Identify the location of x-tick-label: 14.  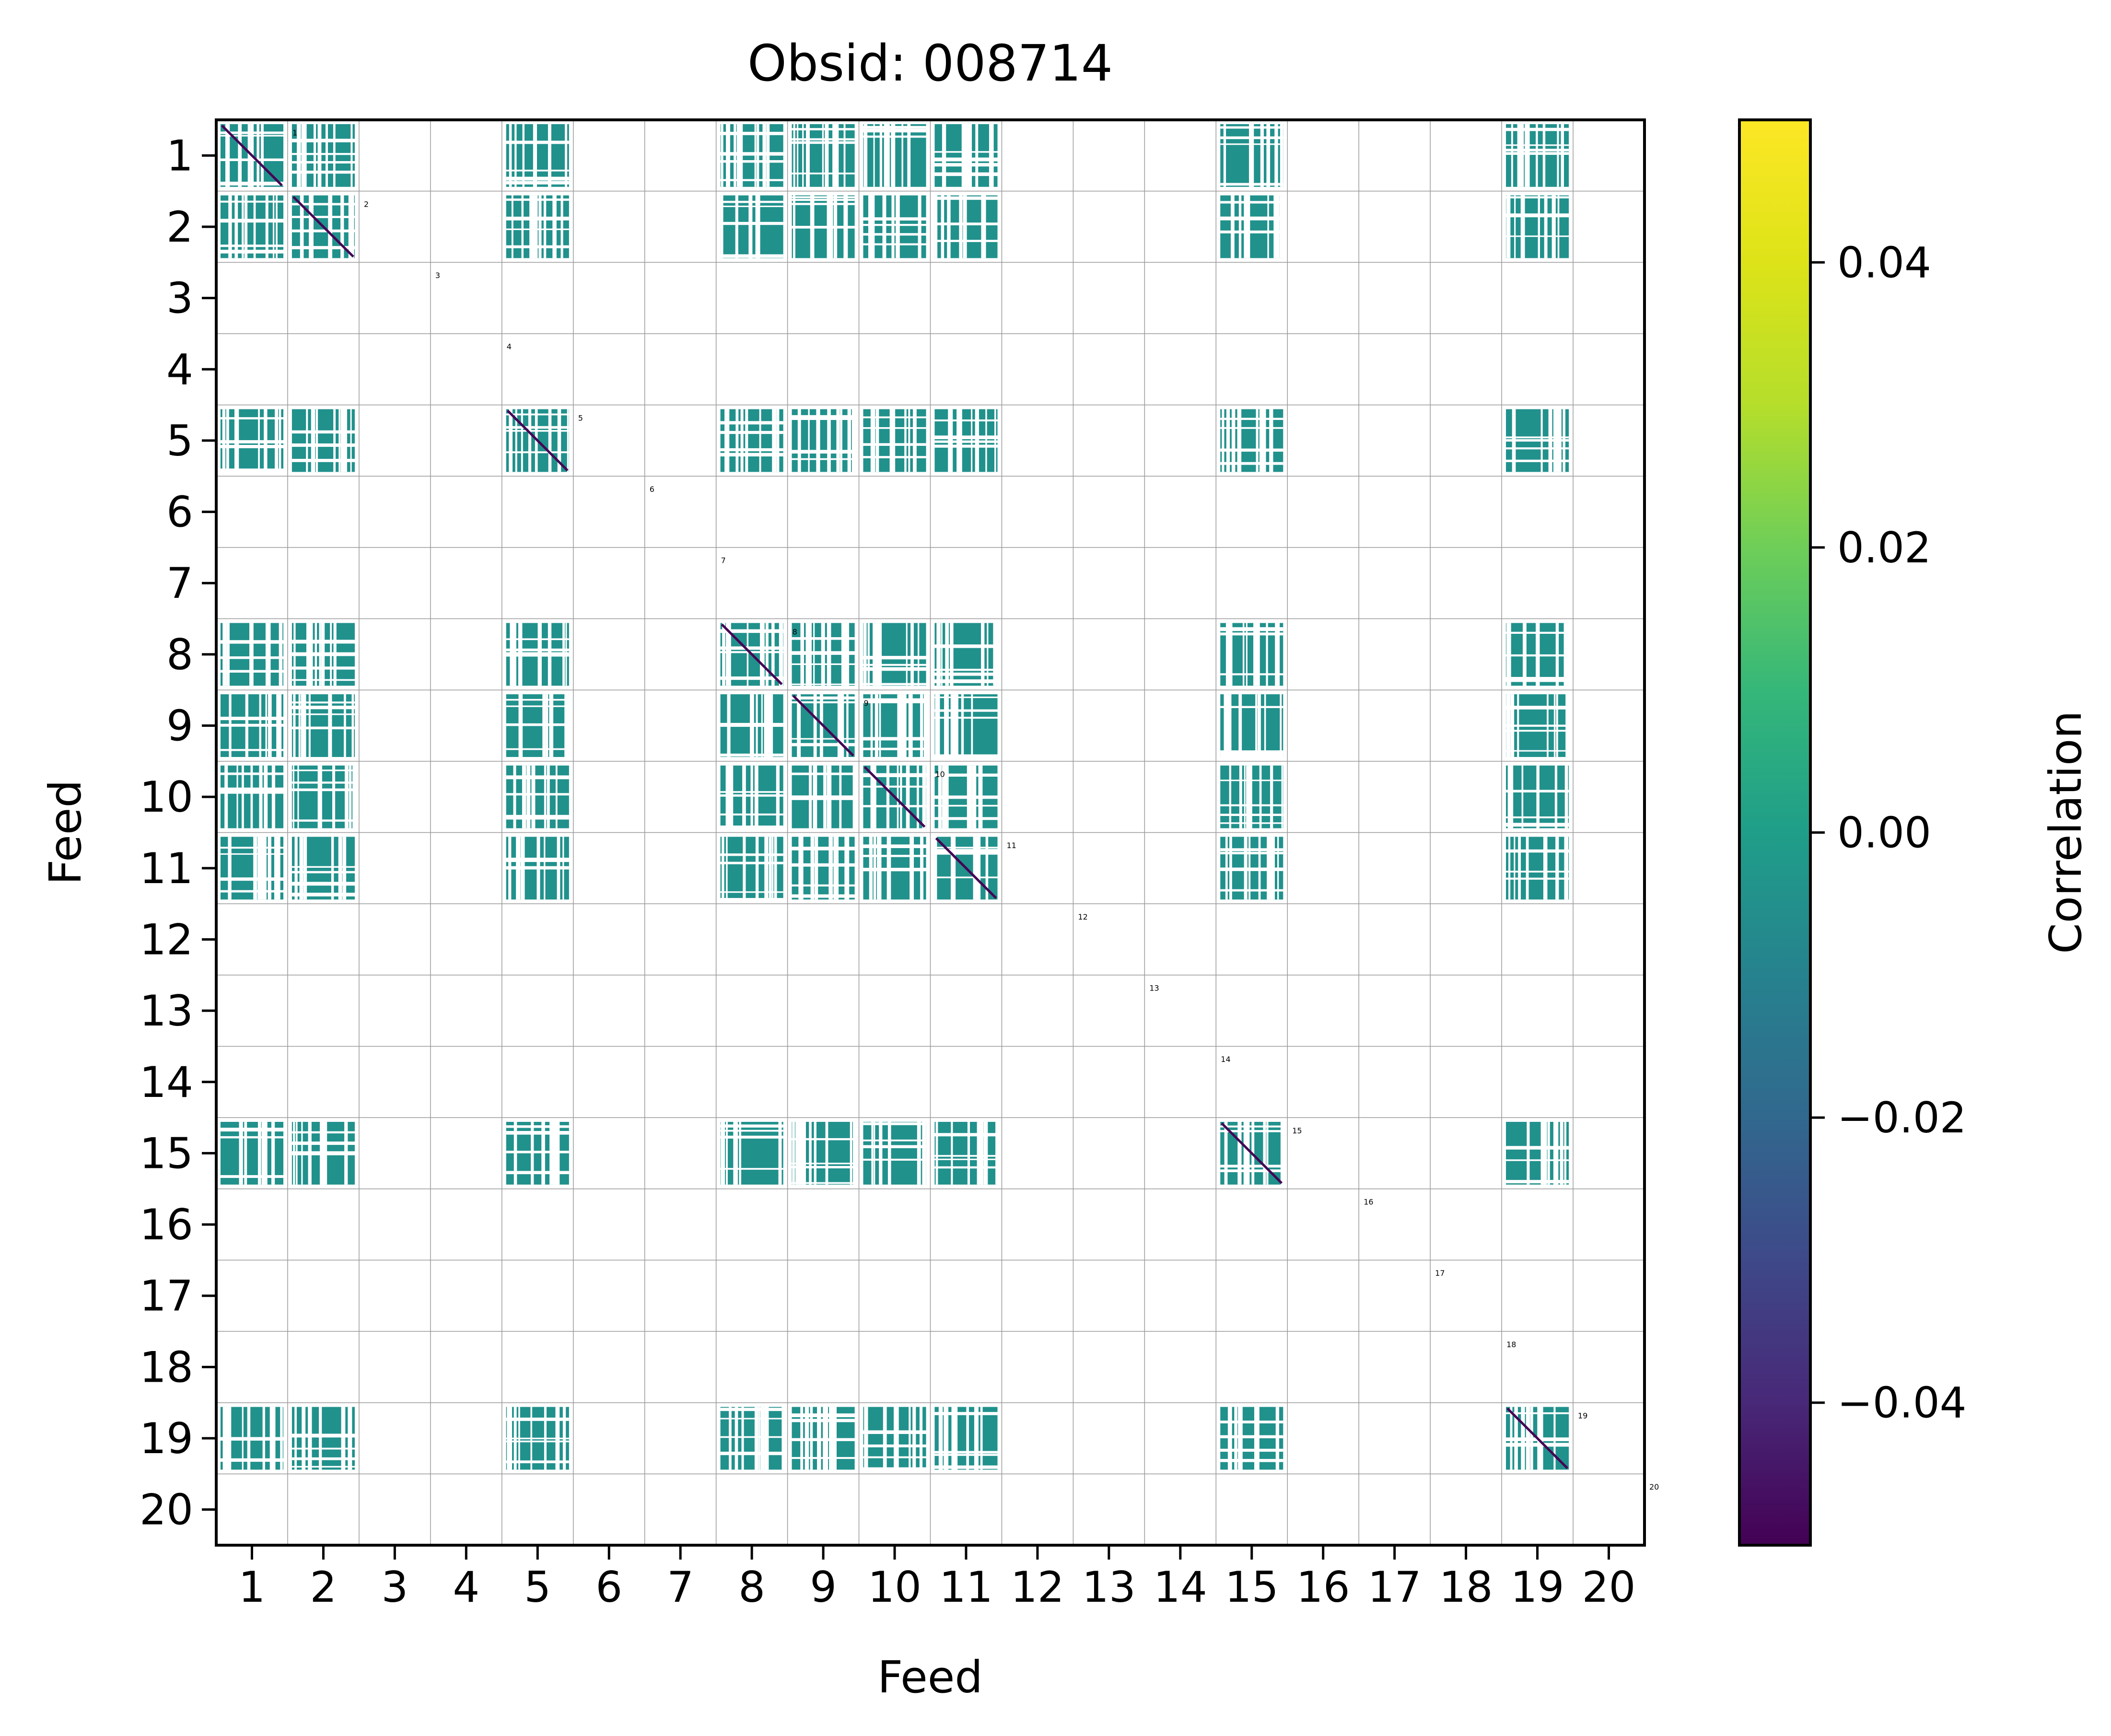
(1180, 1587).